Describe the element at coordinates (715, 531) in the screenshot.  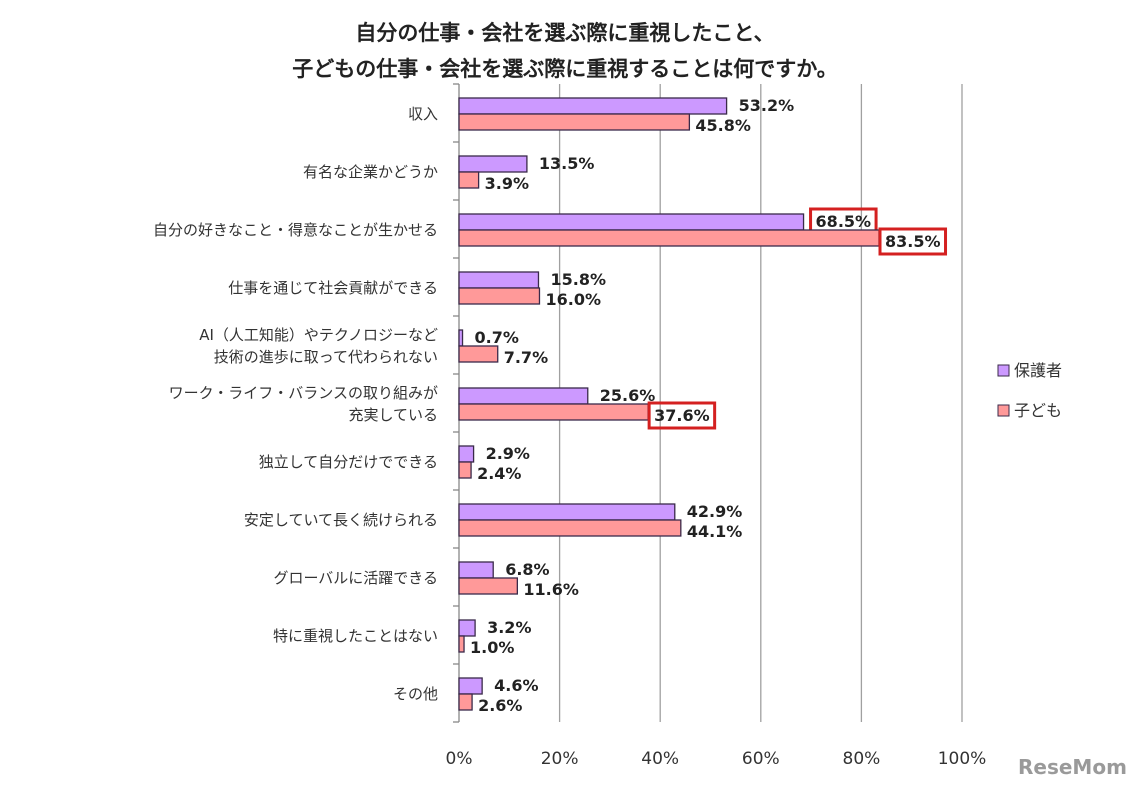
I see `data-label: 44.1%` at that location.